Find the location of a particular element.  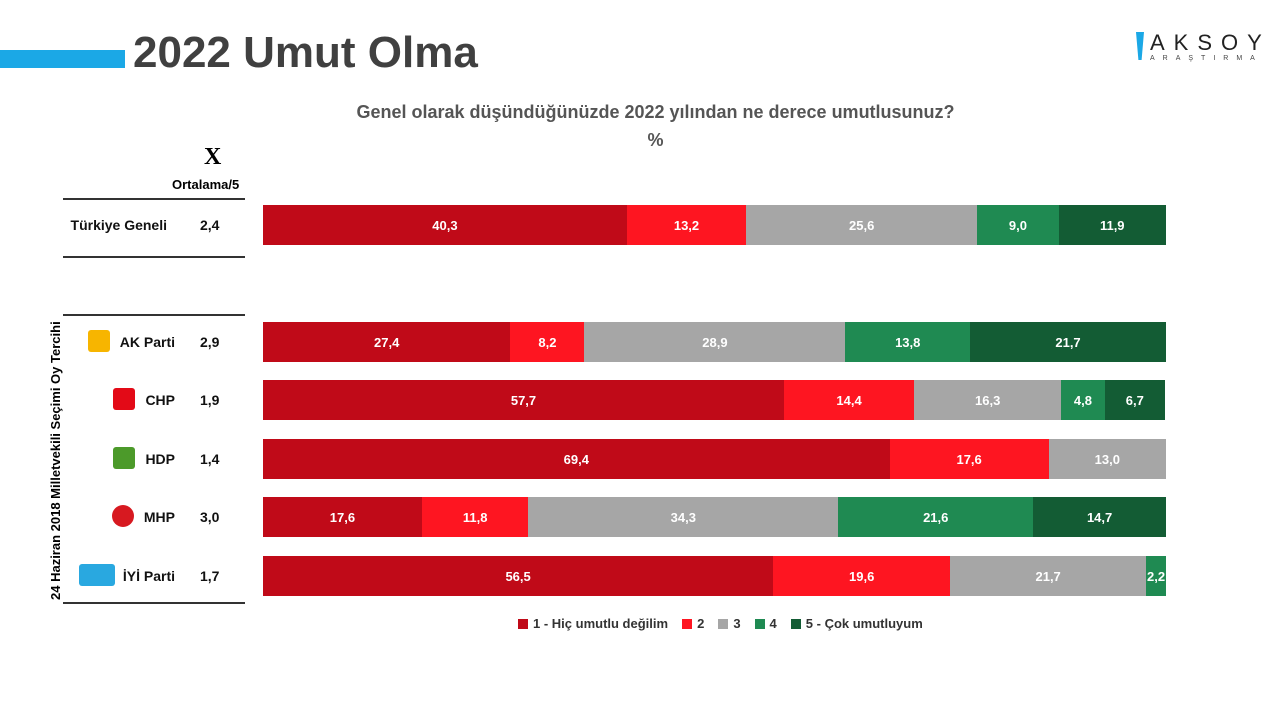

bar-segment: 28,9 is located at coordinates (715, 342).